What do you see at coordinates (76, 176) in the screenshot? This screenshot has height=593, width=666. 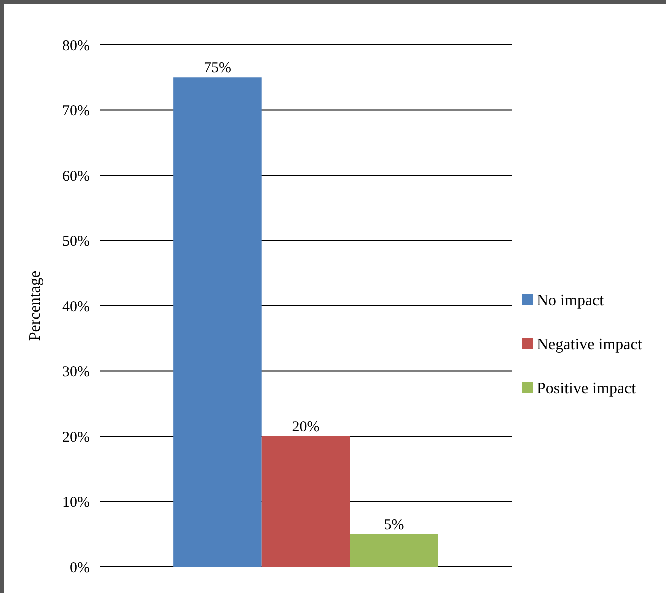 I see `y-tick-label: 60%` at bounding box center [76, 176].